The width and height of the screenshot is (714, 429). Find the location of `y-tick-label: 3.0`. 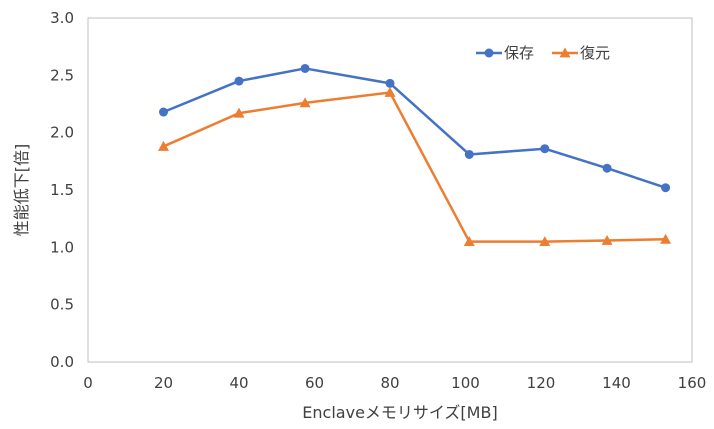

y-tick-label: 3.0 is located at coordinates (62, 18).